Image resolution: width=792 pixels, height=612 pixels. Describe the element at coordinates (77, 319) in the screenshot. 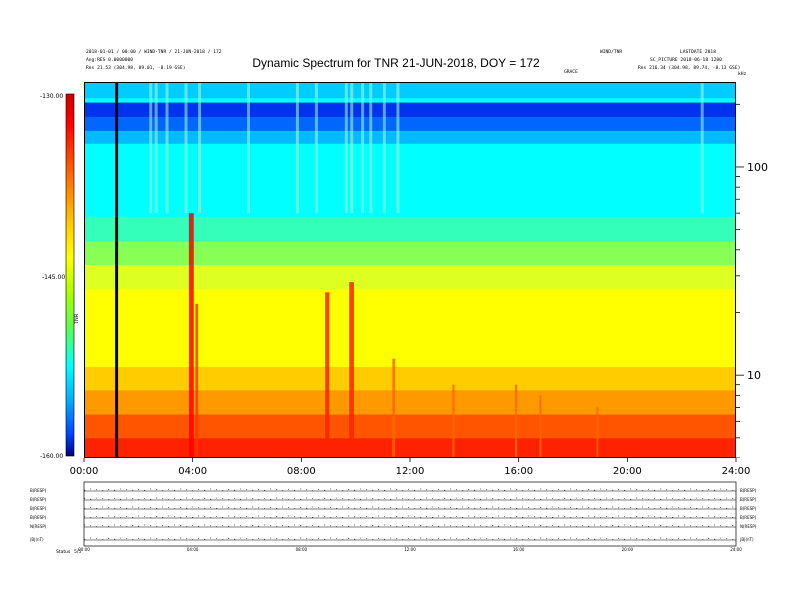

I see `colorbar-label: TNR` at that location.